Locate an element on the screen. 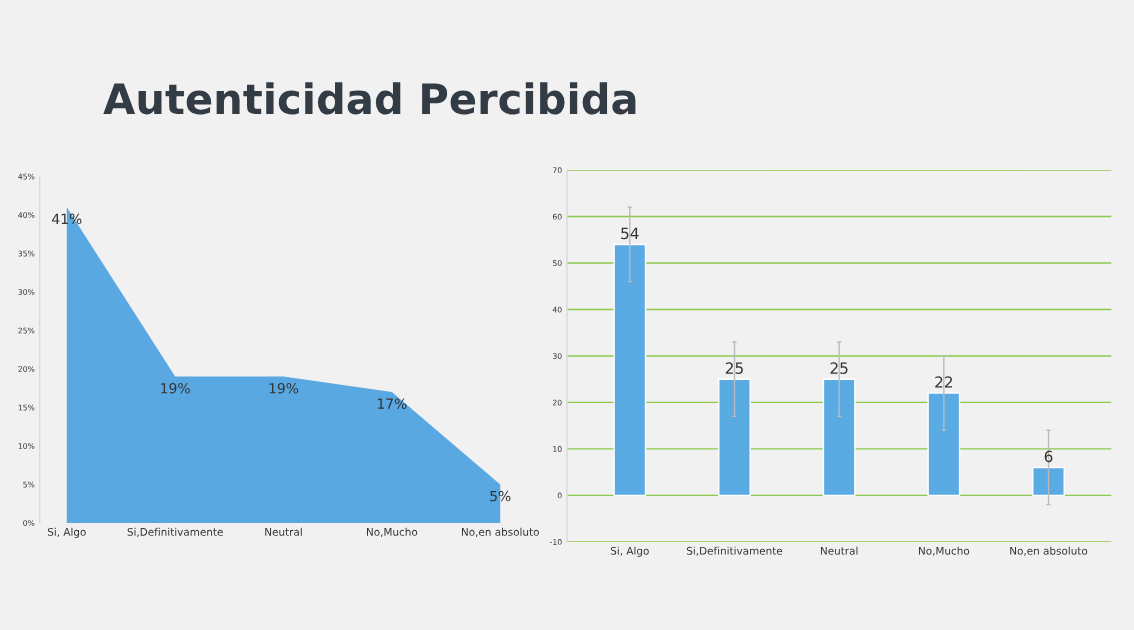  data-label: 54 is located at coordinates (630, 233).